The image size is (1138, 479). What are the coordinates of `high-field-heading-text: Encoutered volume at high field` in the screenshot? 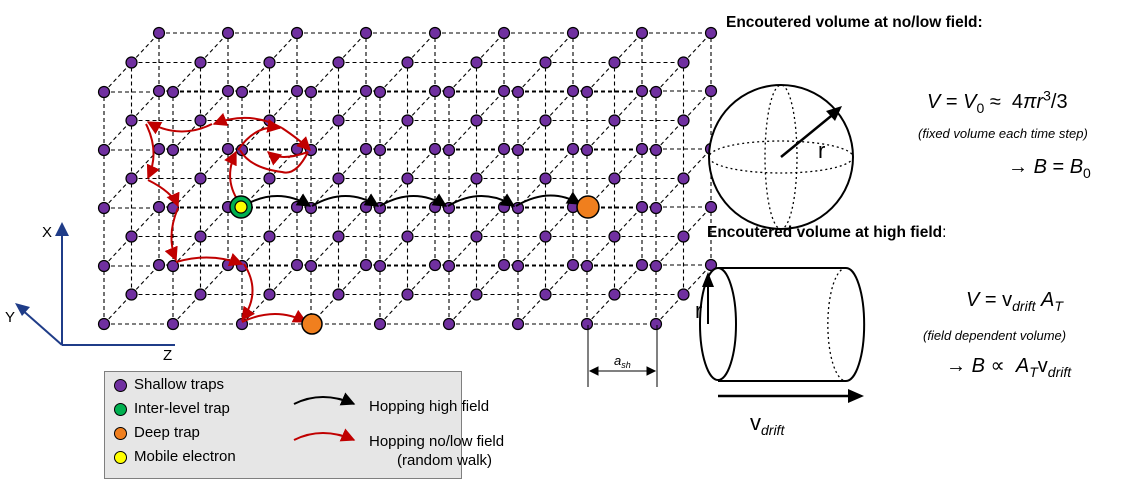 It's located at (825, 232).